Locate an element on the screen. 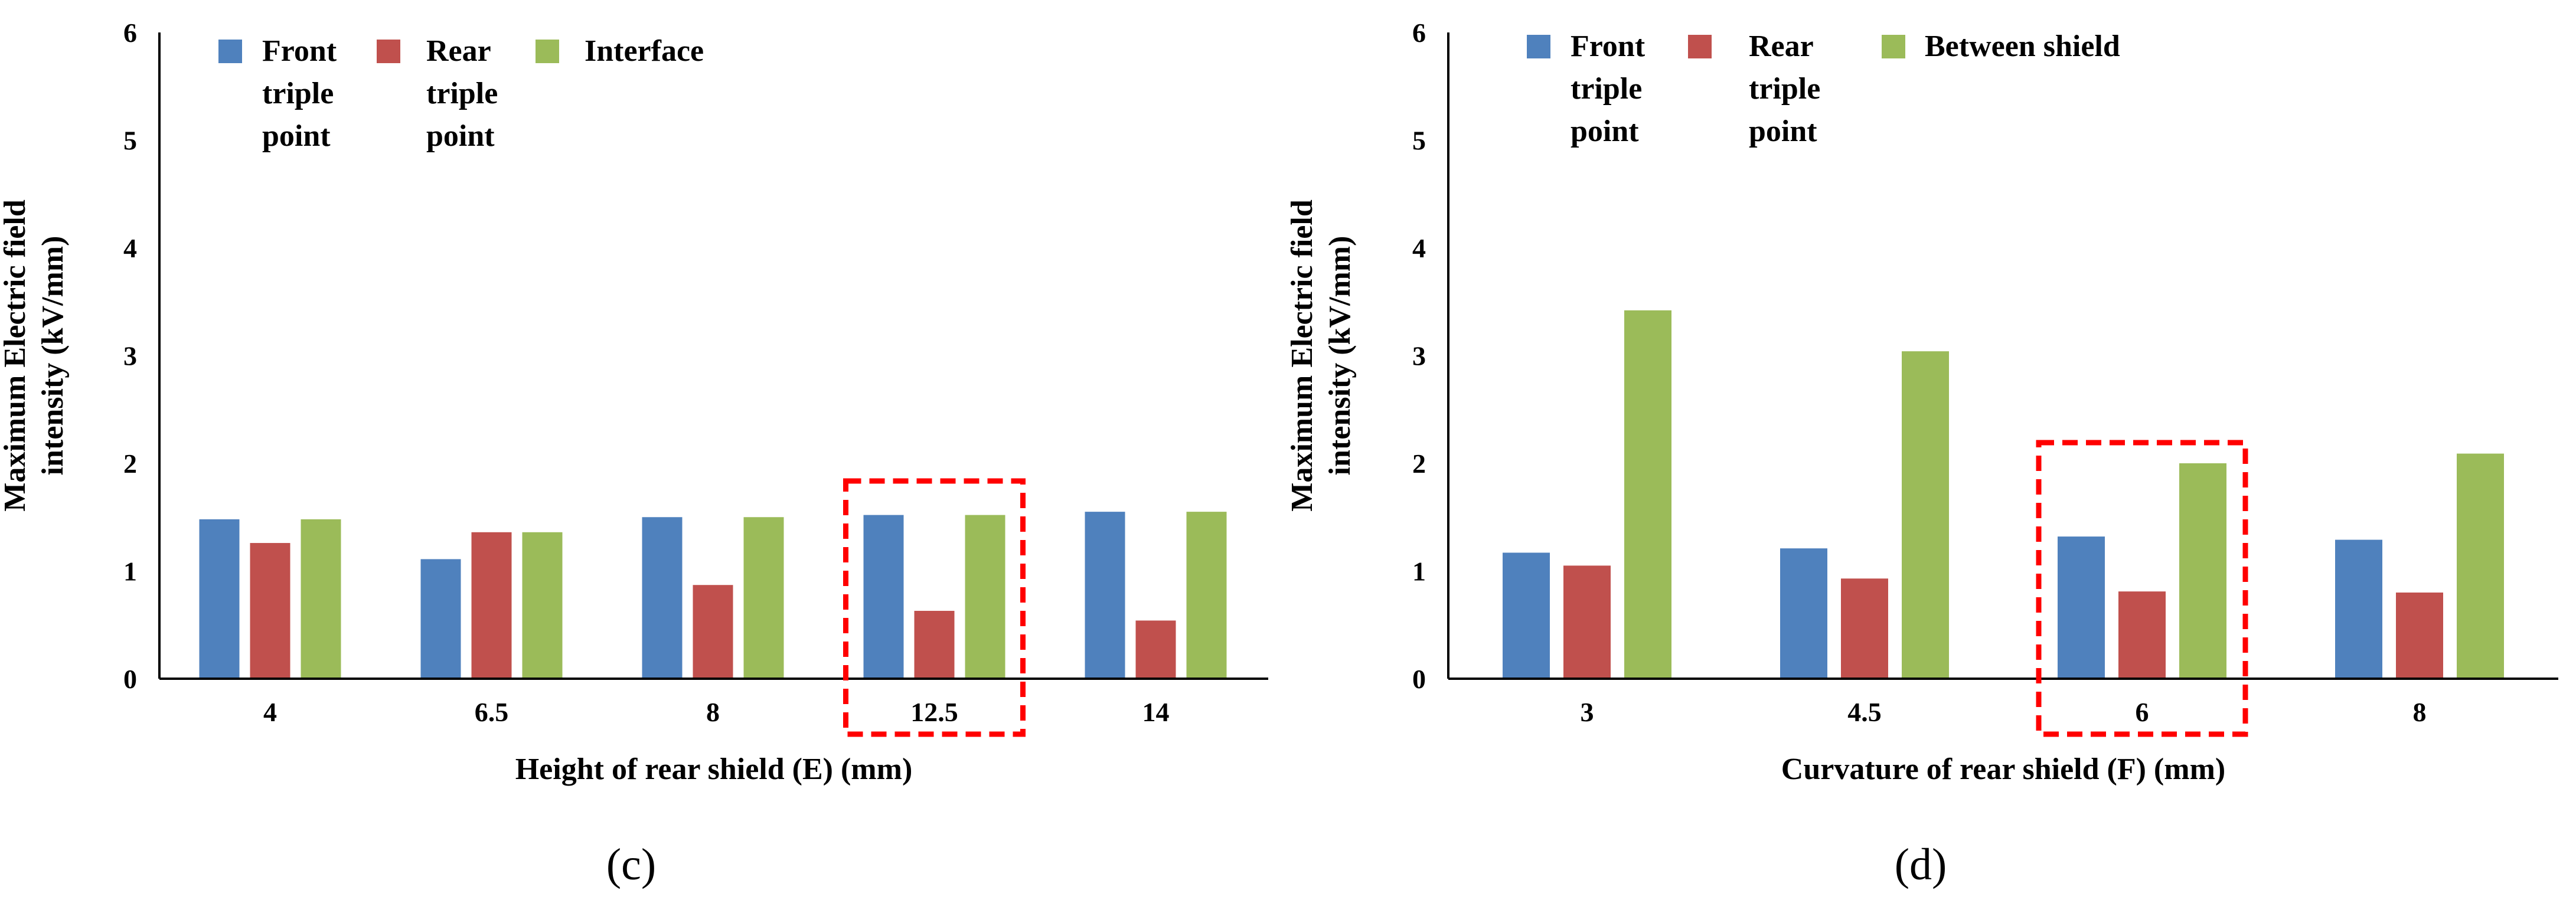 The height and width of the screenshot is (913, 2576). x-tick-label: 6.5 is located at coordinates (492, 712).